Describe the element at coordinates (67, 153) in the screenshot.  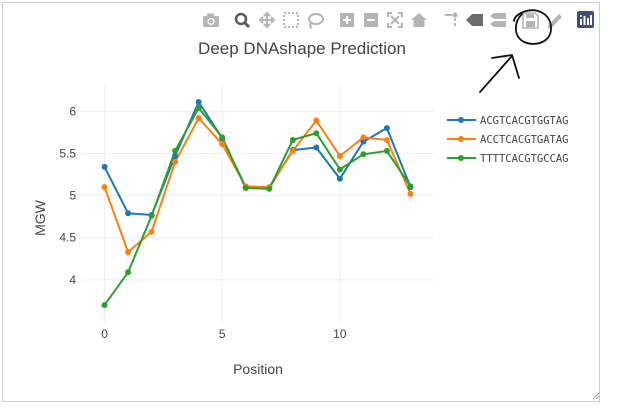
I see `y-tick-label: 5.5` at that location.